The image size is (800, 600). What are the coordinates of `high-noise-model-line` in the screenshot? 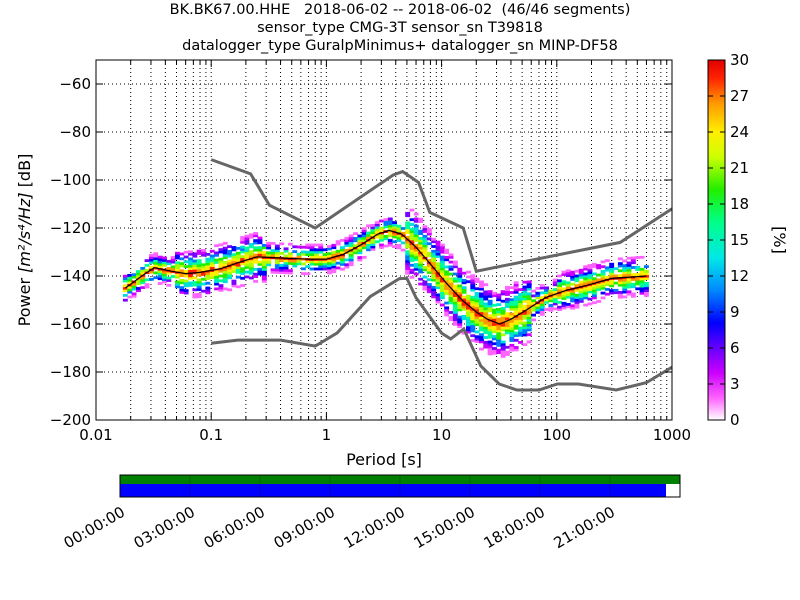 It's located at (441, 215).